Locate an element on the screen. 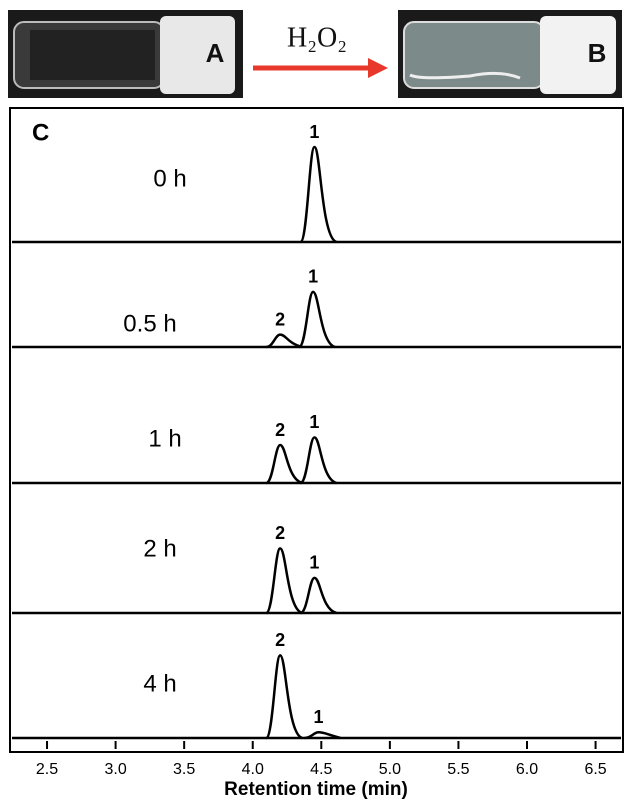 This screenshot has height=809, width=630. x-axis-label: Retention time (min) is located at coordinates (316, 789).